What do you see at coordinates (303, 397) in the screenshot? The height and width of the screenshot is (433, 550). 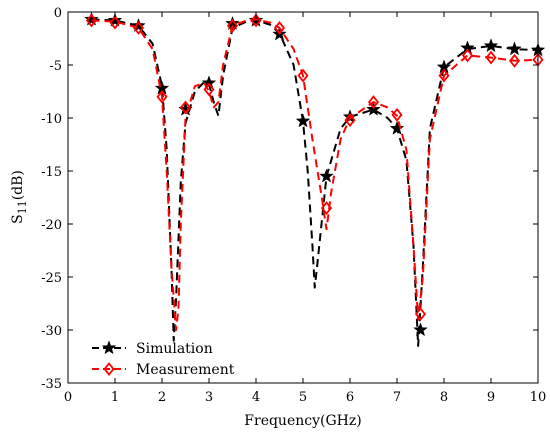 I see `x-tick-label: 5` at bounding box center [303, 397].